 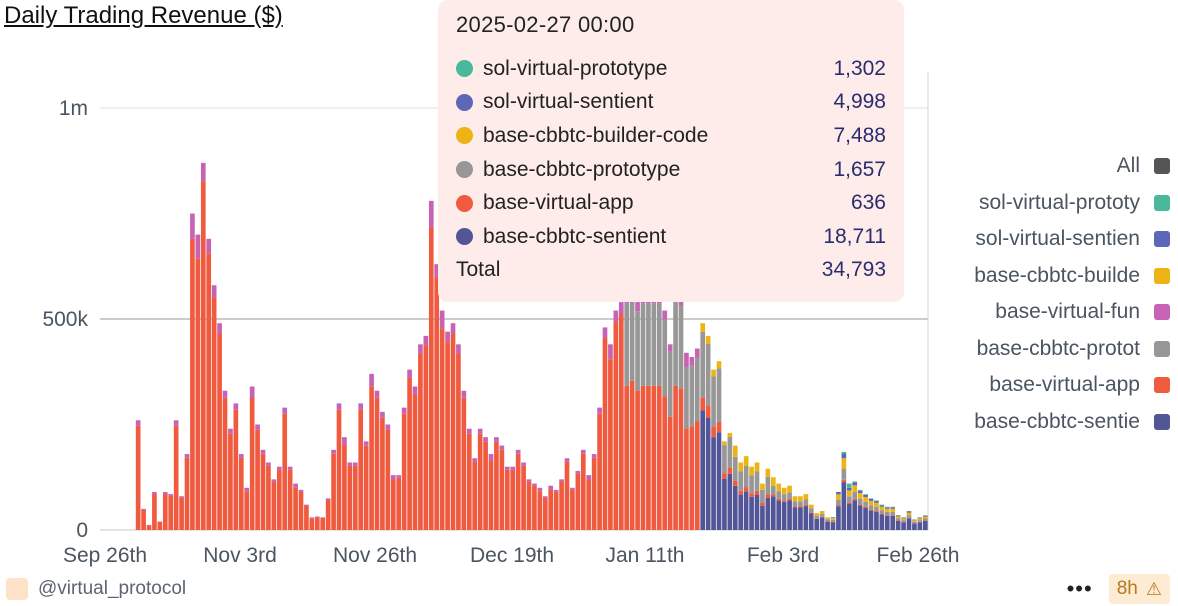 What do you see at coordinates (143, 15) in the screenshot?
I see `chart-title: Daily Trading Revenue ($)` at bounding box center [143, 15].